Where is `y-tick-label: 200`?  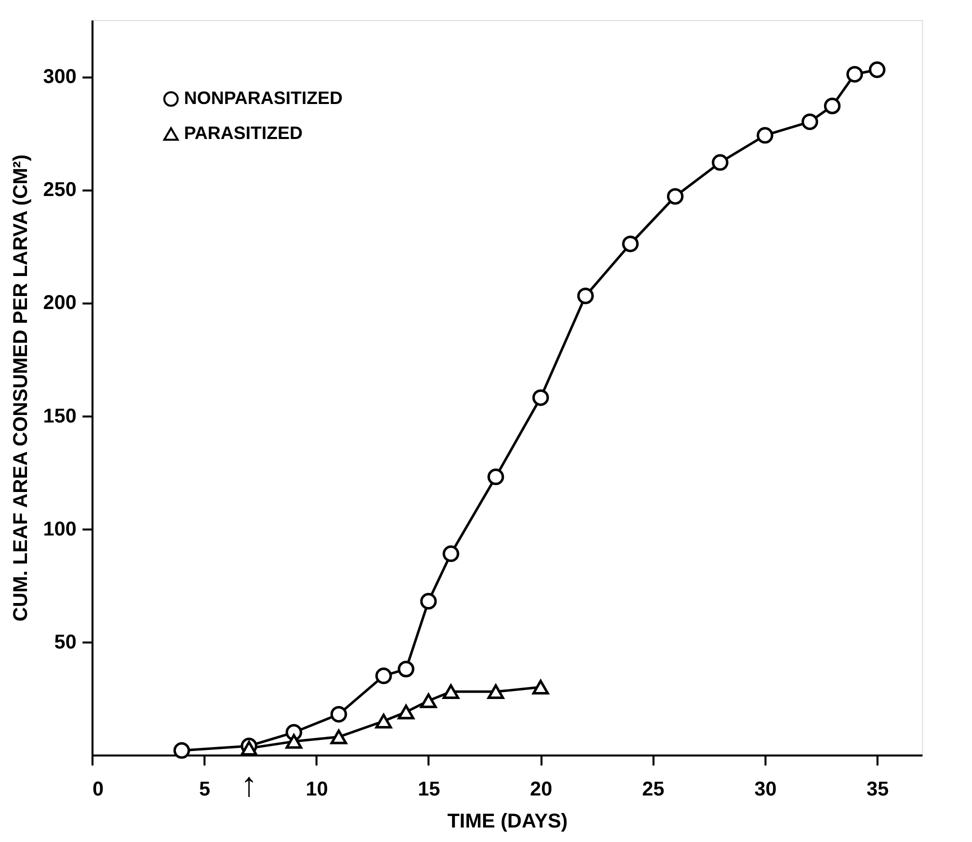
y-tick-label: 200 is located at coordinates (59, 303).